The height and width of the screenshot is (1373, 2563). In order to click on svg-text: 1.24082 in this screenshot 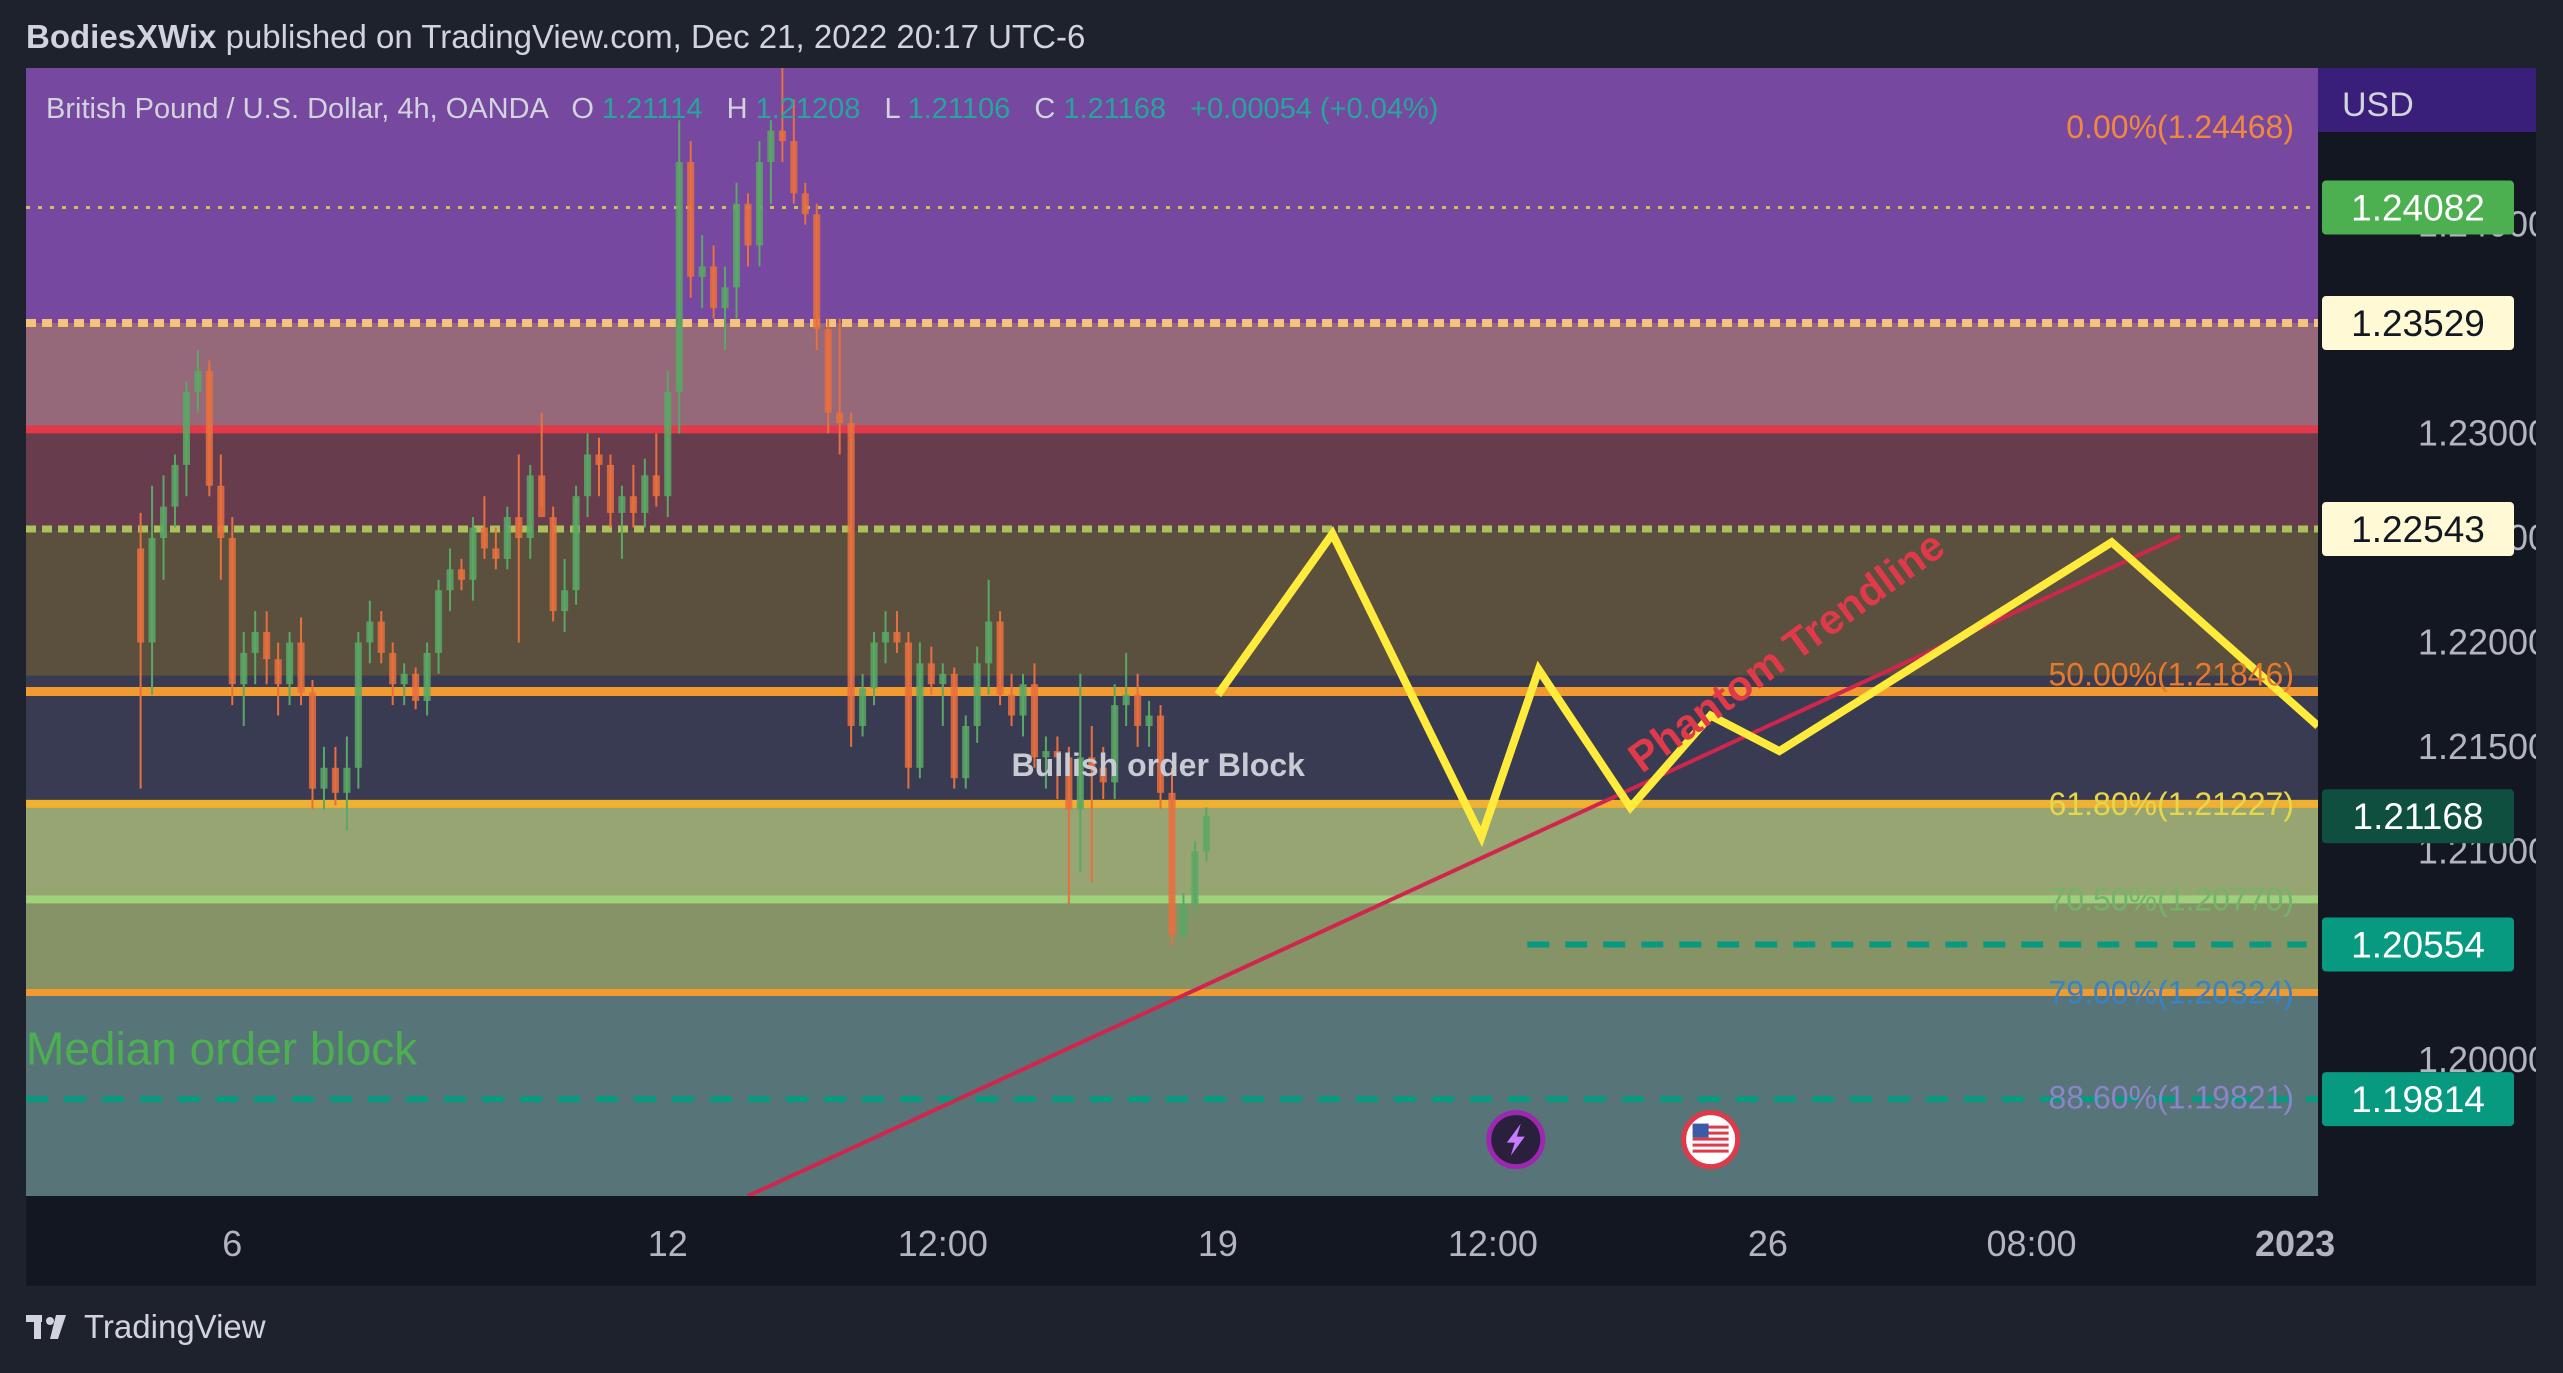, I will do `click(2418, 208)`.